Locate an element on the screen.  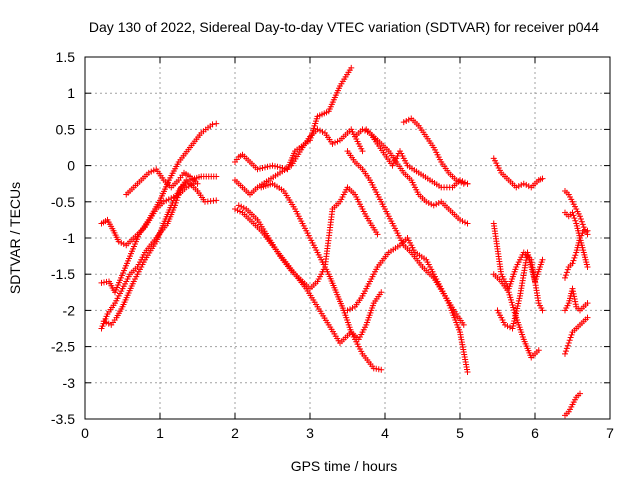
y-tick-label: 1.5 is located at coordinates (66, 57).